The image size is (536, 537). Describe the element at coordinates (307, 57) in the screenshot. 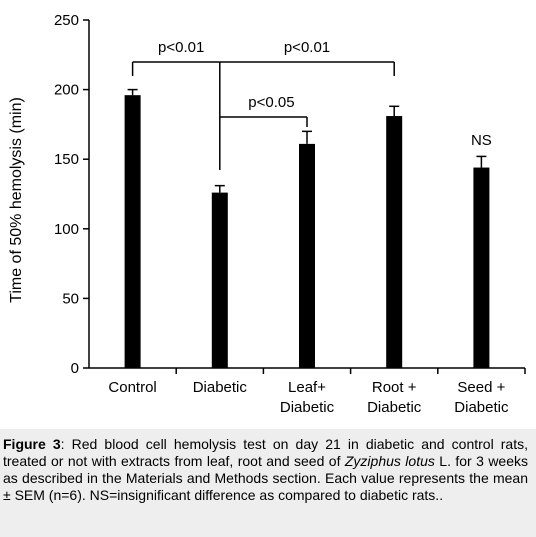

I see `bracket-diabetic-root: p<0.01` at that location.